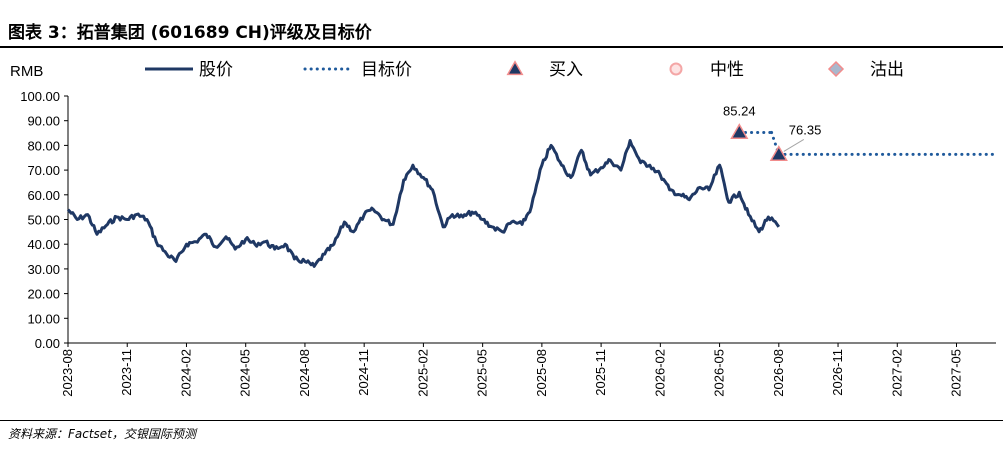 The height and width of the screenshot is (453, 1003). I want to click on y-tick-label: 30.00, so click(43, 269).